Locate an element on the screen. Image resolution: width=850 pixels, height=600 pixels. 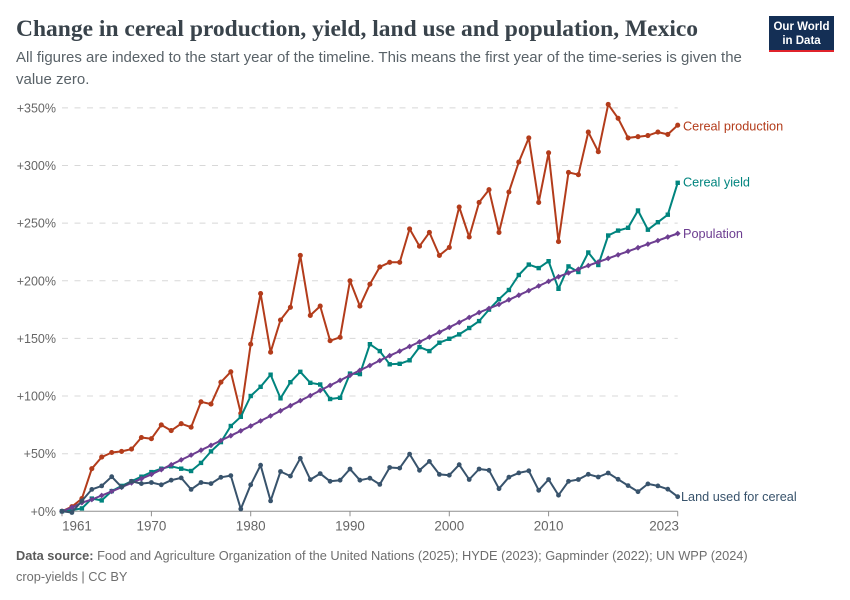
svg-text: +100% is located at coordinates (36, 397).